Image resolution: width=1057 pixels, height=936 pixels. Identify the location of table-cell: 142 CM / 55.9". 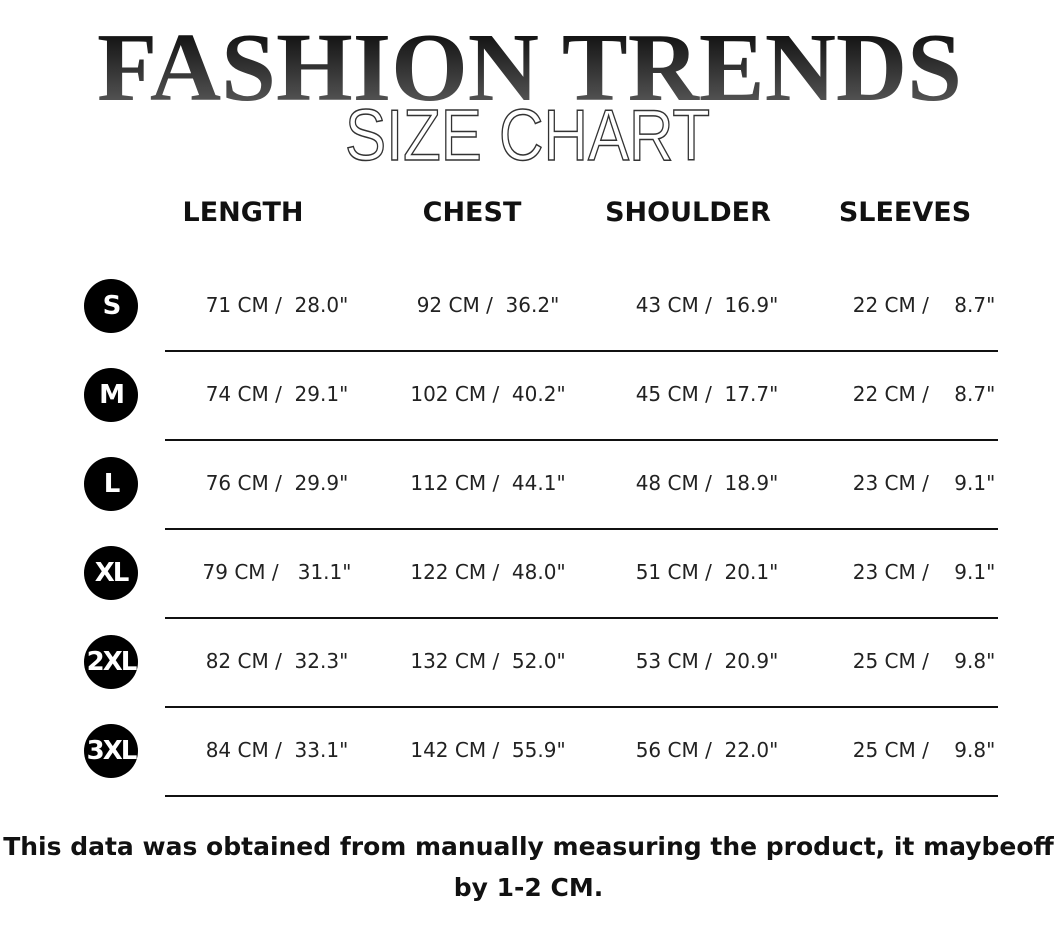
(488, 750).